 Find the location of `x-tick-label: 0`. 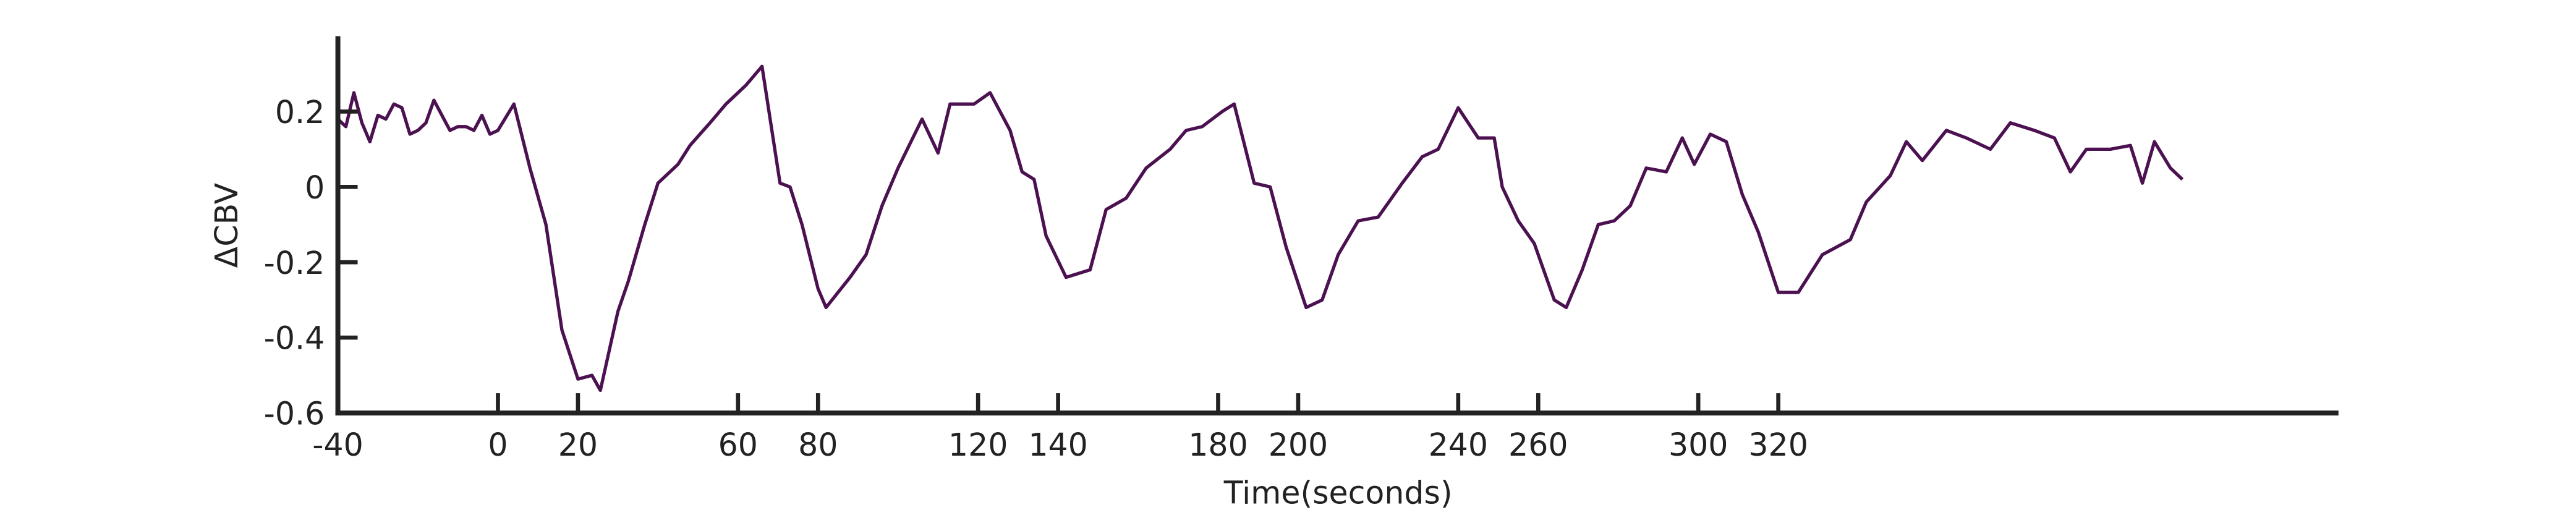

x-tick-label: 0 is located at coordinates (498, 445).